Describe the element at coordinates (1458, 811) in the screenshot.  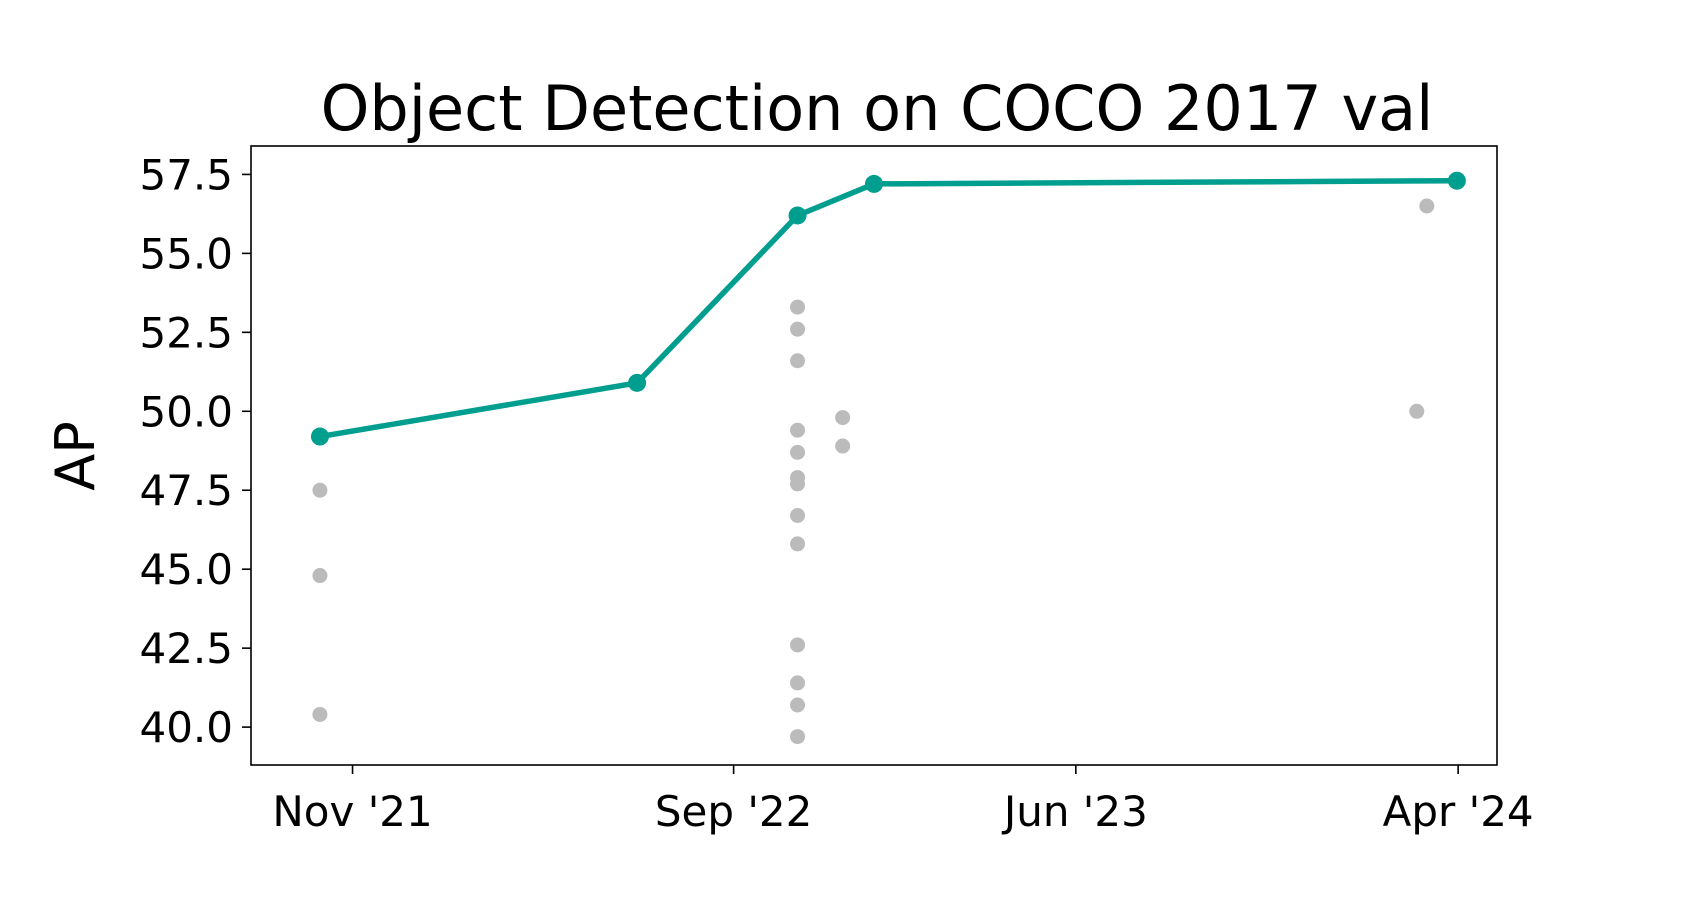
I see `x-tick-label: Apr '24` at that location.